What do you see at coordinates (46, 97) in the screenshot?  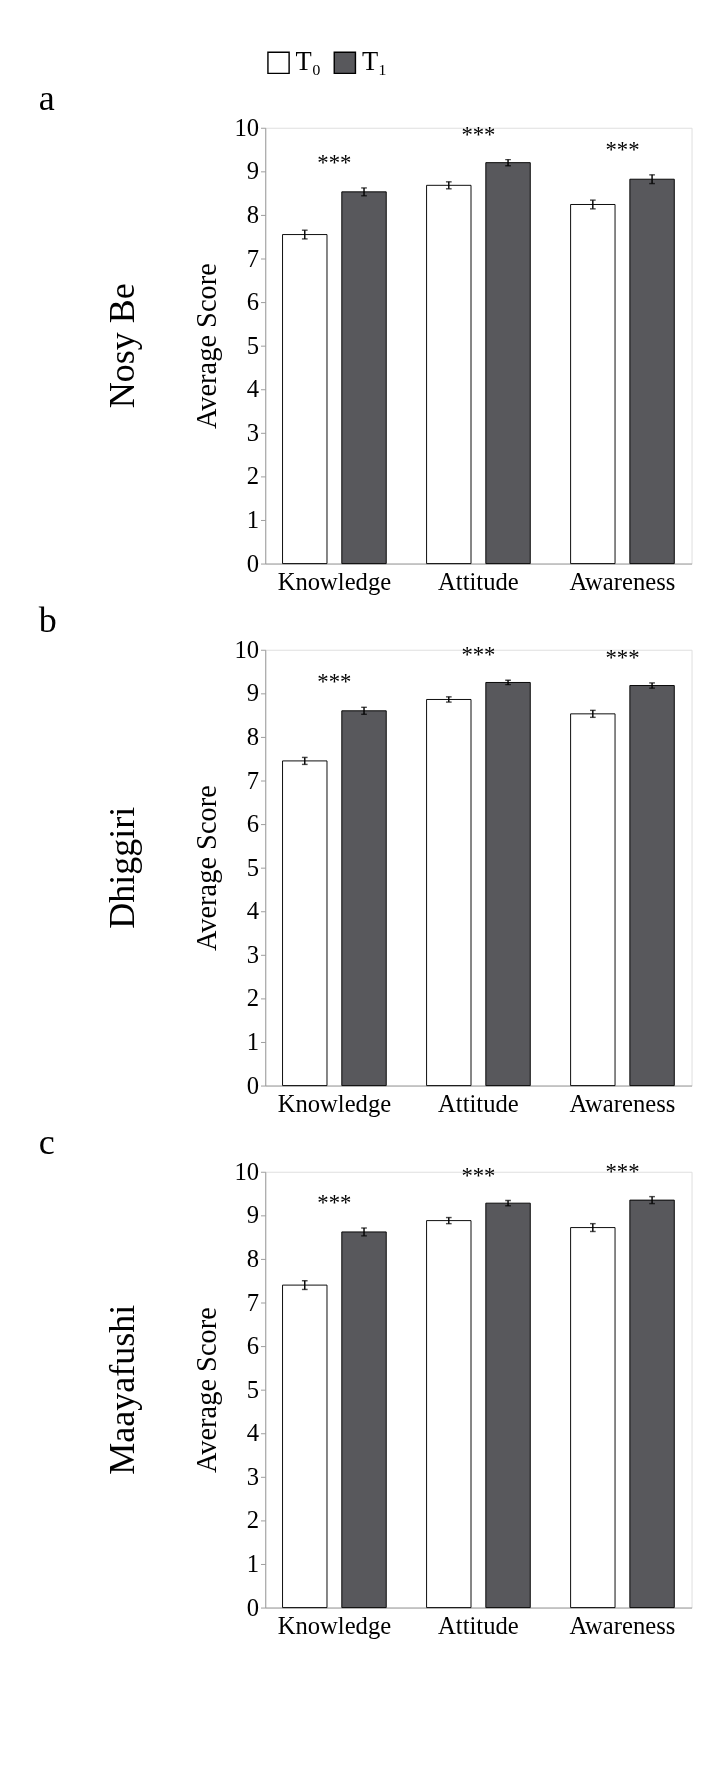 I see `chart-title: a` at bounding box center [46, 97].